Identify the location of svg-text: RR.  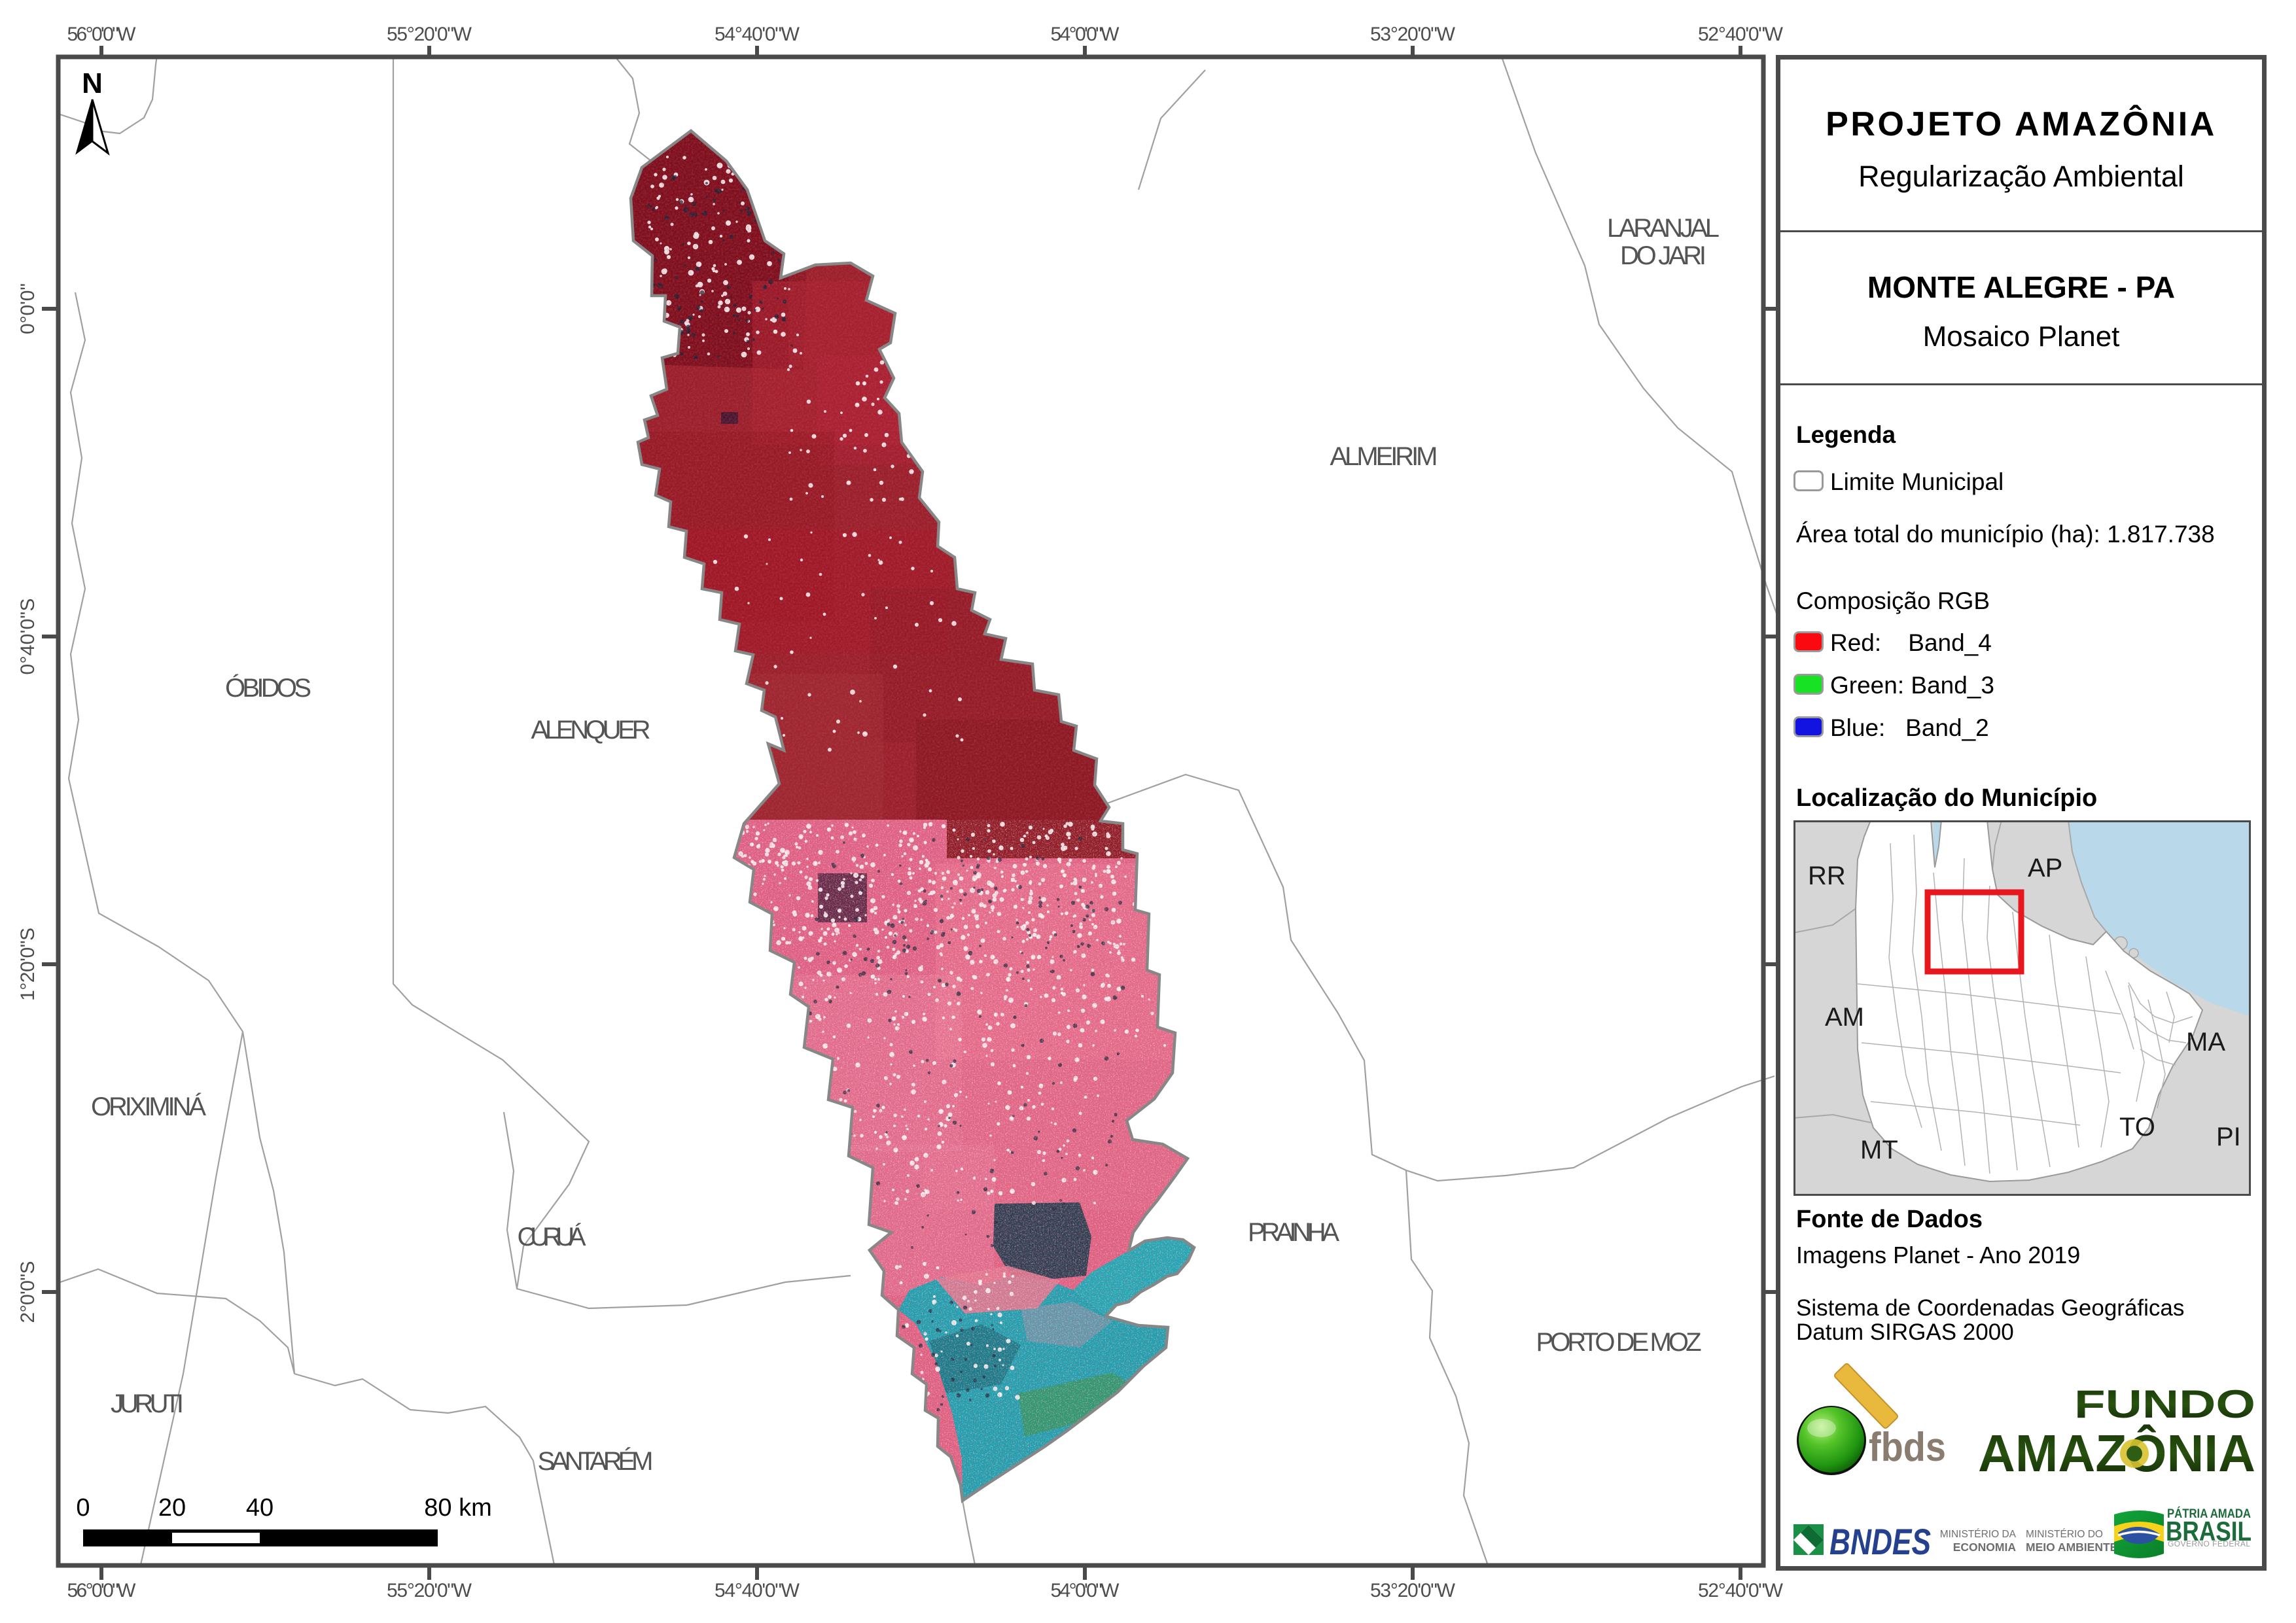
(1827, 876).